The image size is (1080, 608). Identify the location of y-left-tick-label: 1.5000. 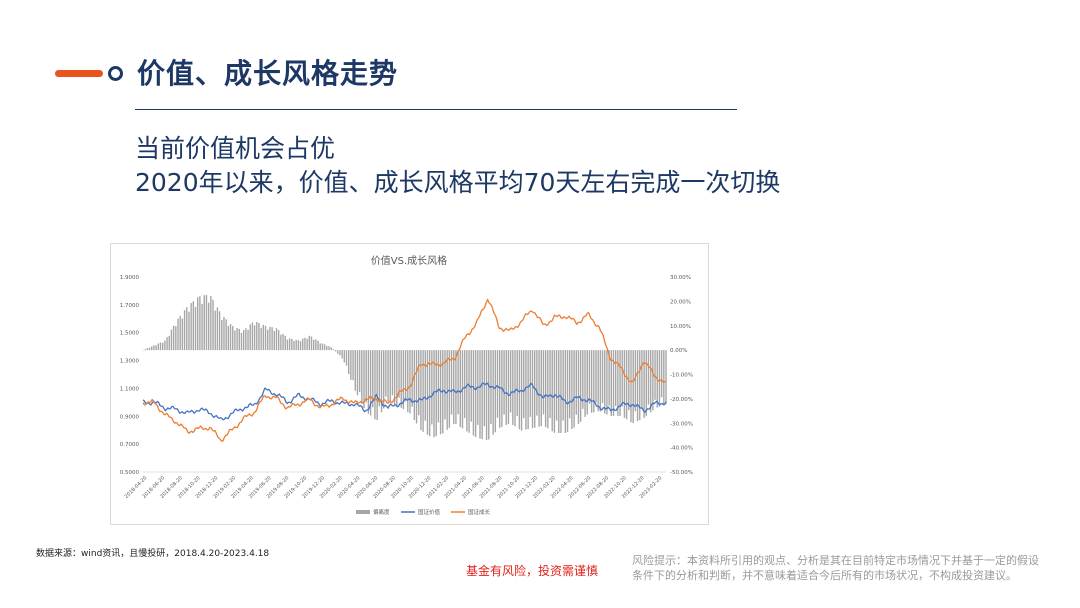
(130, 334).